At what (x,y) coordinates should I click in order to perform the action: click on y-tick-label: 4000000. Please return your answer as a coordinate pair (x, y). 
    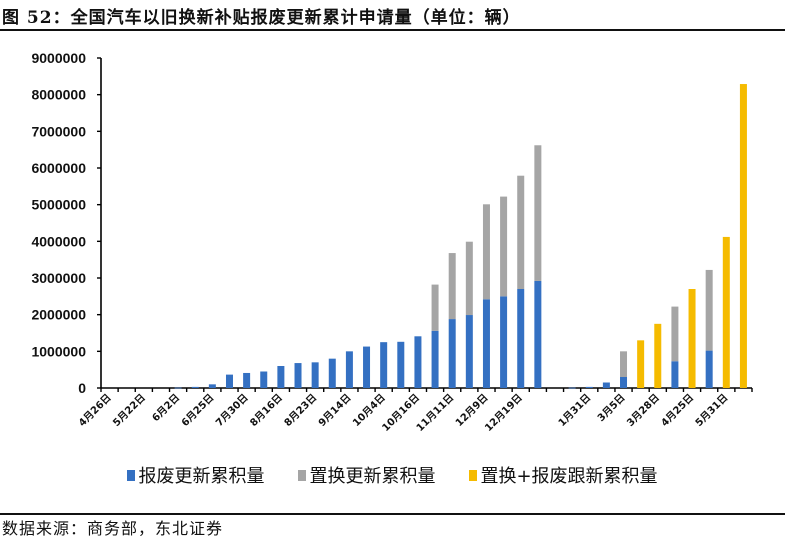
    Looking at the image, I should click on (58, 241).